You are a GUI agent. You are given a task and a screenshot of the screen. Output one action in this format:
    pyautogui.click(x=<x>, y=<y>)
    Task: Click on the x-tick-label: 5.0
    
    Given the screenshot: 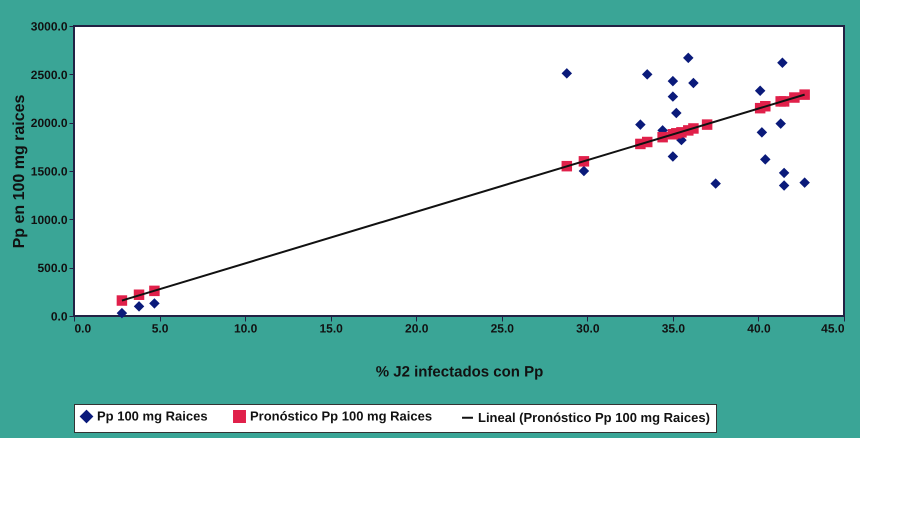 What is the action you would take?
    pyautogui.click(x=160, y=329)
    